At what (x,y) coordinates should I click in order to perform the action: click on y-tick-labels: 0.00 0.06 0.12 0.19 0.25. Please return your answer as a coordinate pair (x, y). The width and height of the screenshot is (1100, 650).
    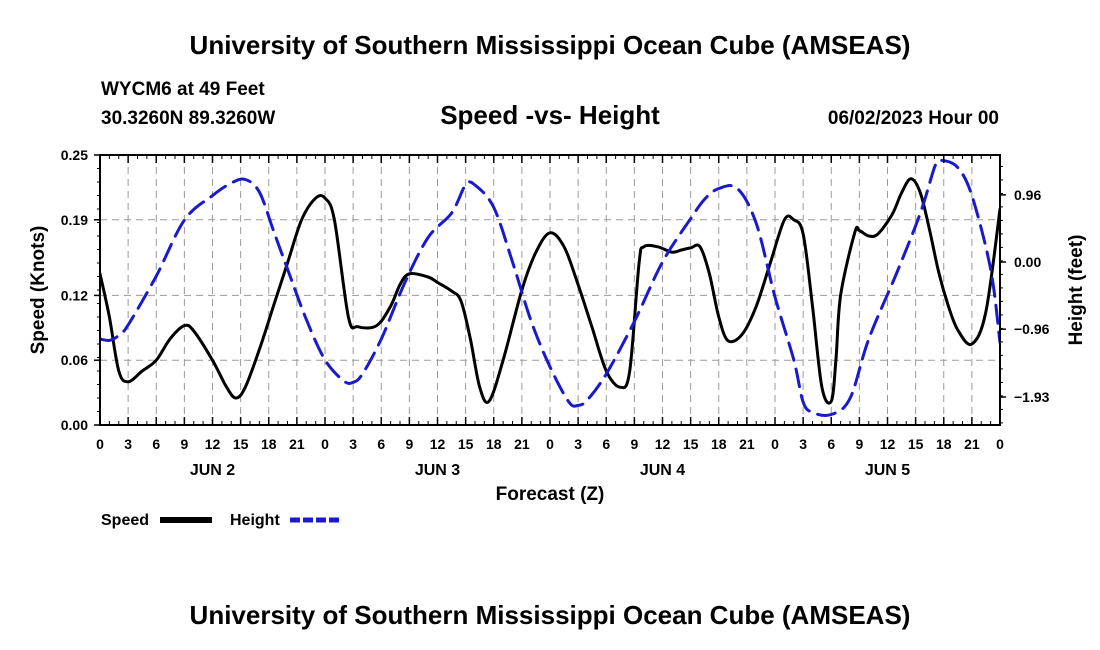
    Looking at the image, I should click on (74, 290).